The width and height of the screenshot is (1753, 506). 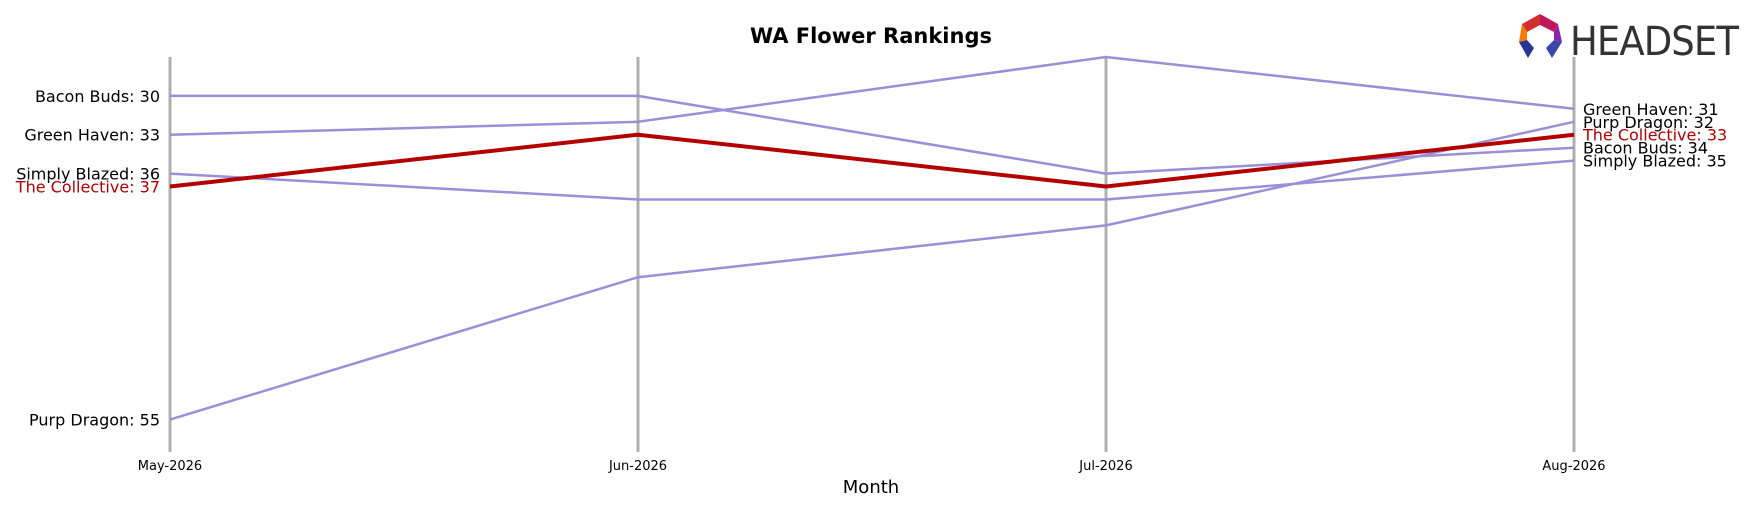 I want to click on headset-logo: HEADSET, so click(x=1629, y=39).